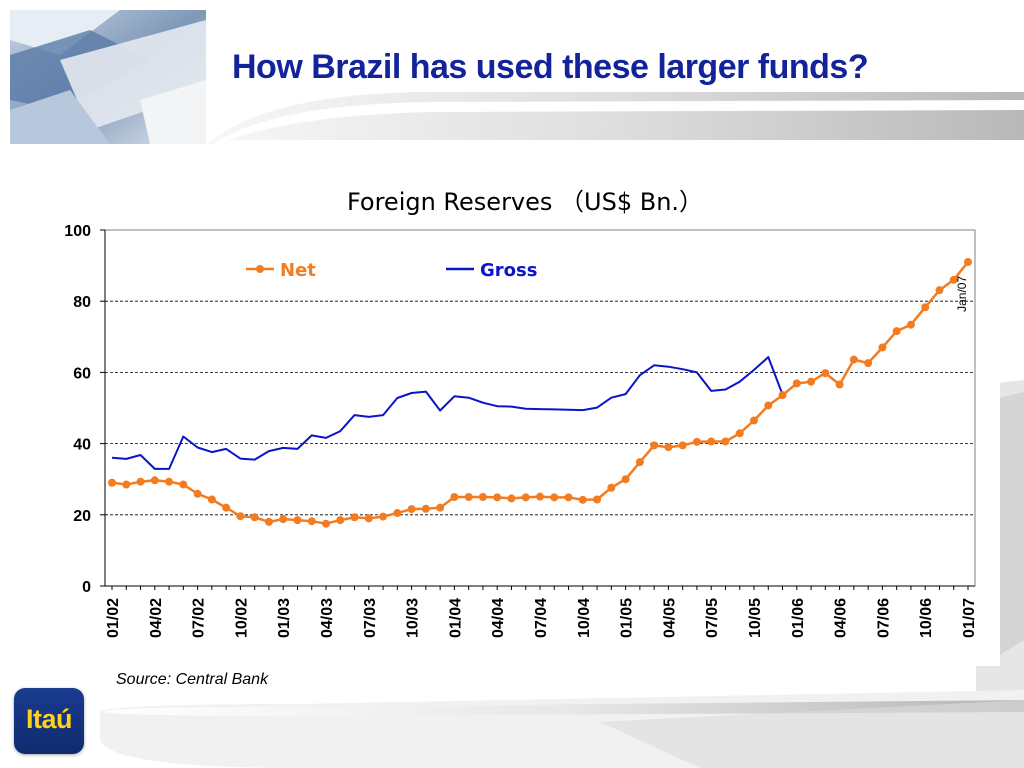  What do you see at coordinates (962, 294) in the screenshot?
I see `jan07-annotation: Jan/07` at bounding box center [962, 294].